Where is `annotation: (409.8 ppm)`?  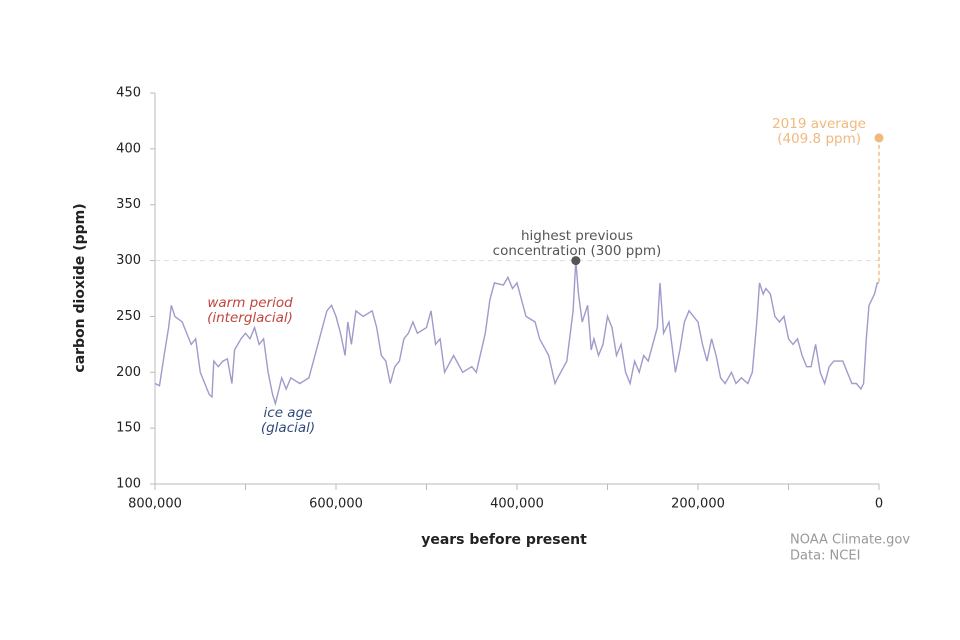 annotation: (409.8 ppm) is located at coordinates (819, 139).